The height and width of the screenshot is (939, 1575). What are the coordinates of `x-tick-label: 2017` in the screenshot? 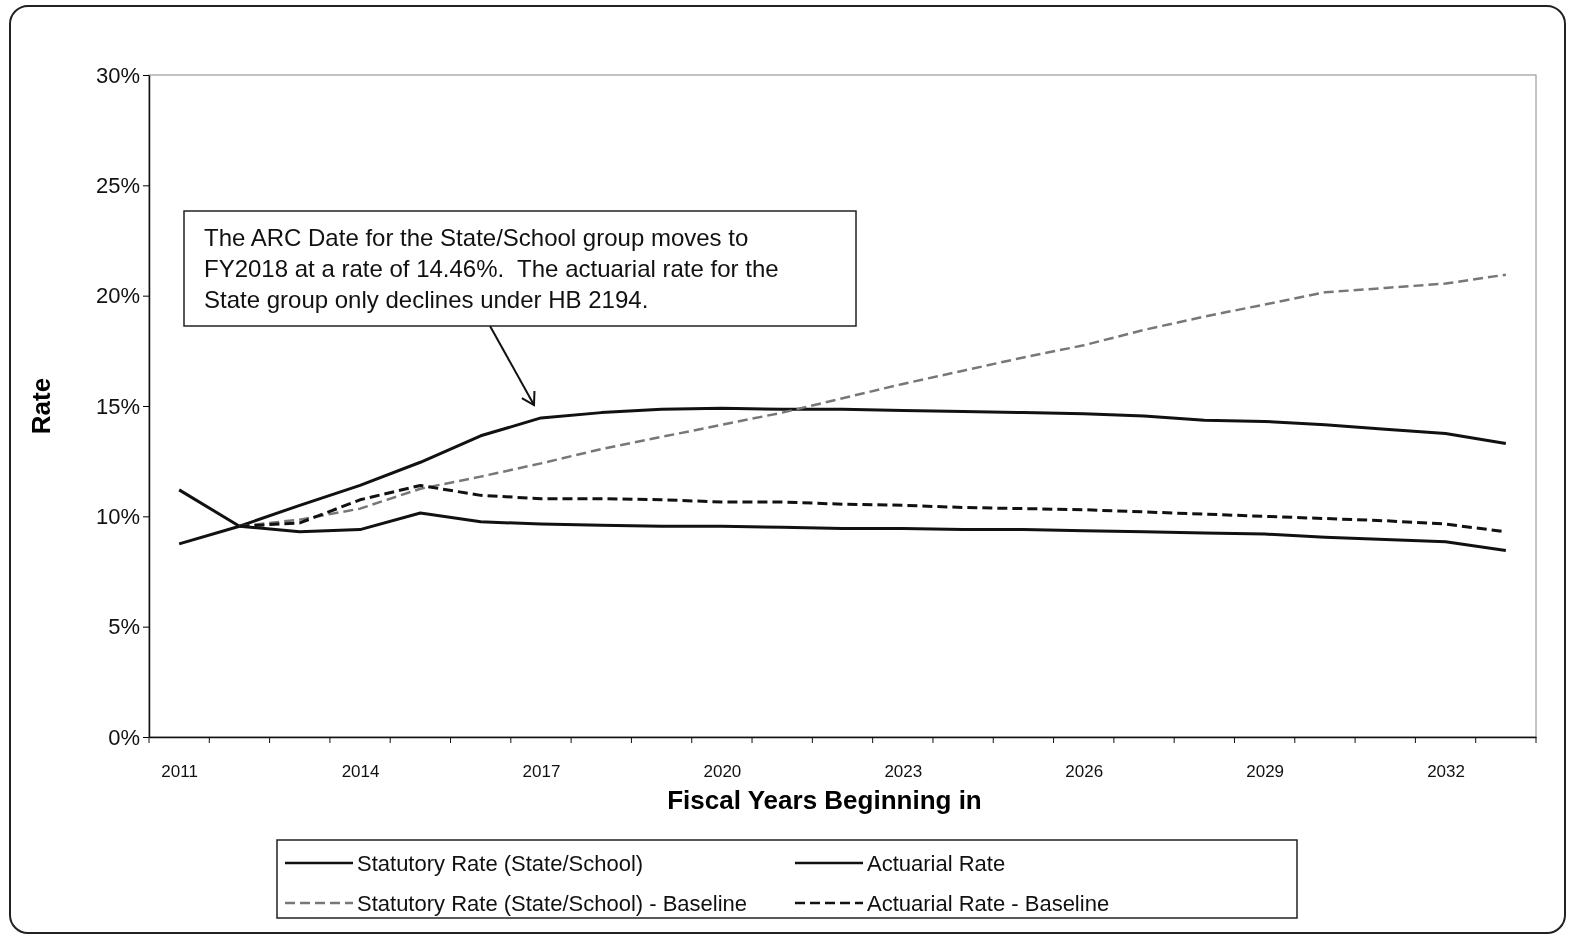 It's located at (541, 772).